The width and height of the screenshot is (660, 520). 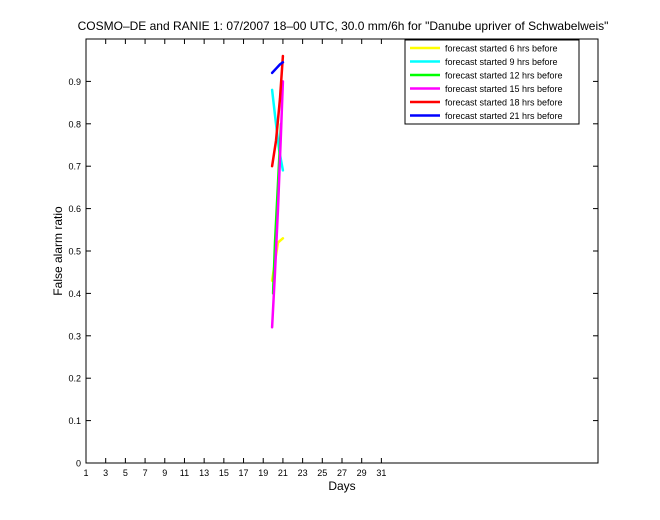 I want to click on y-tick-label: 0.9, so click(x=74, y=82).